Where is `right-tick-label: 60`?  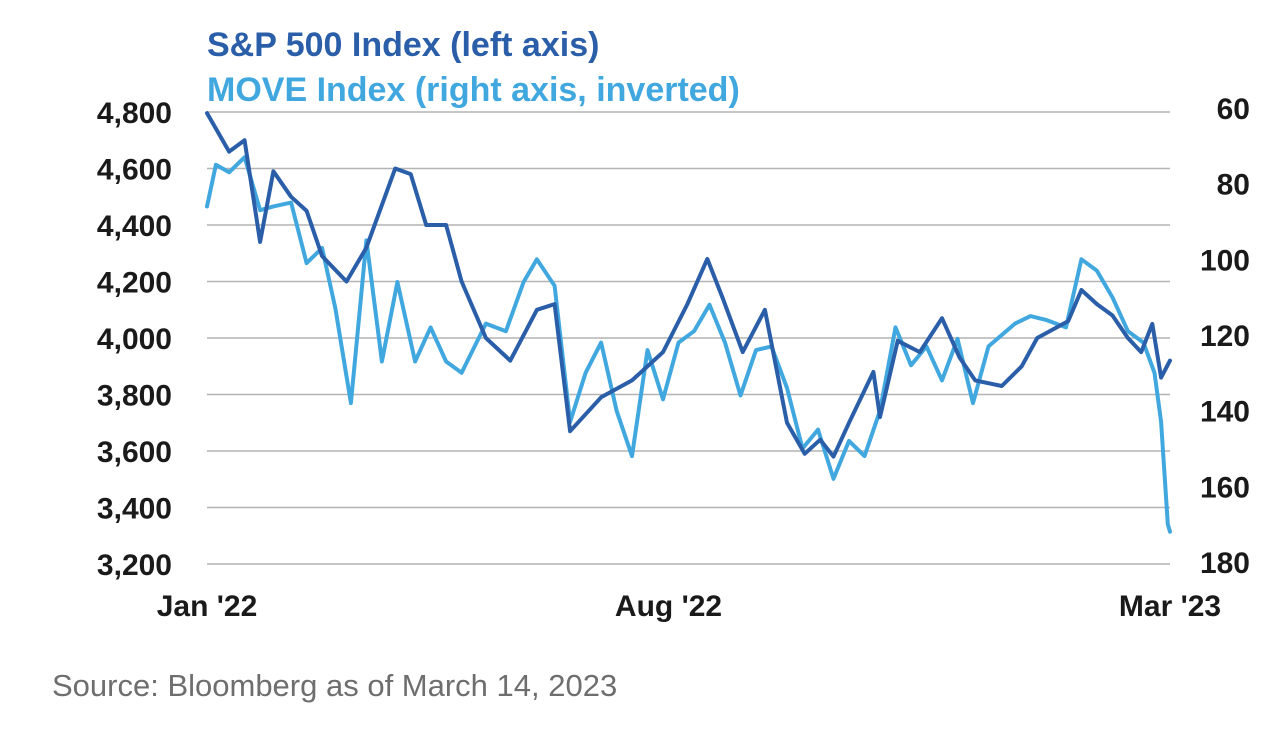
right-tick-label: 60 is located at coordinates (1233, 109).